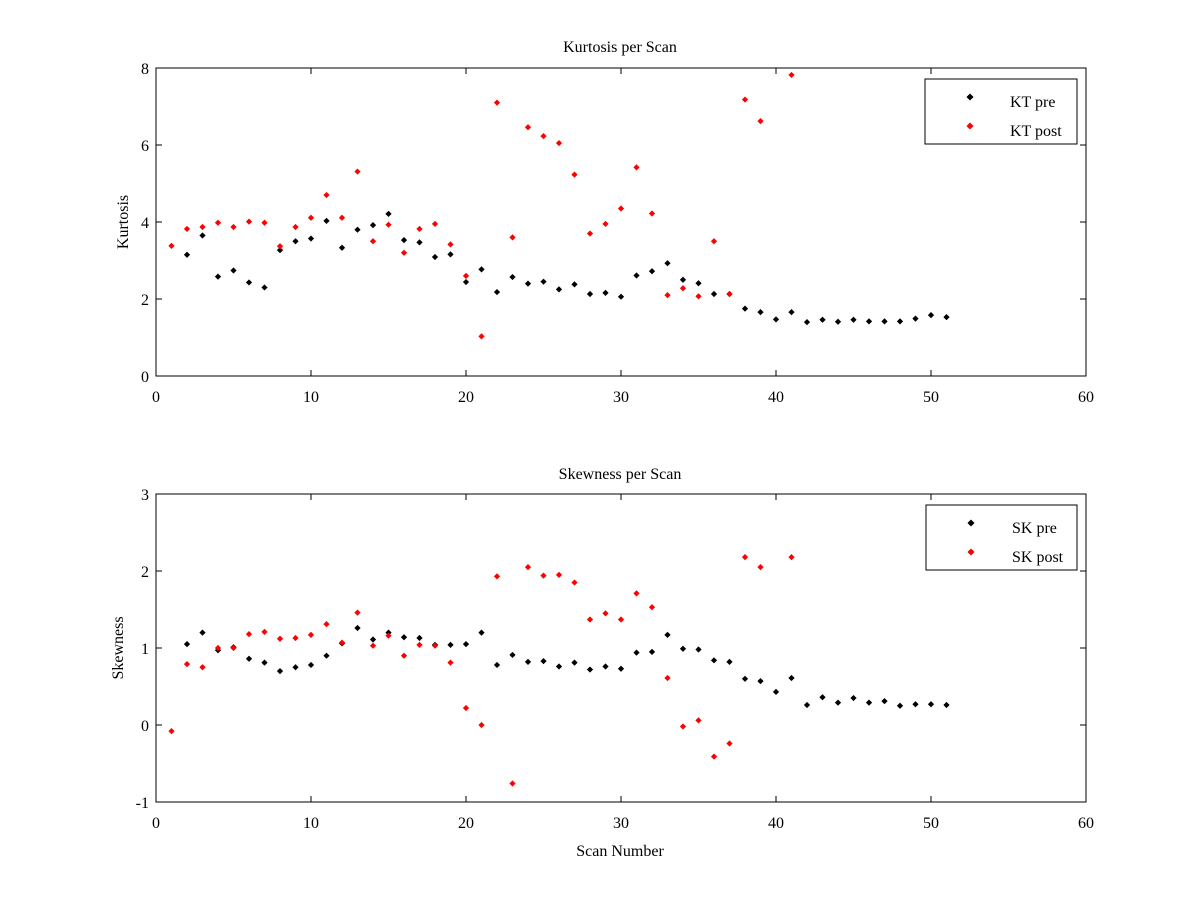 This screenshot has width=1200, height=900. I want to click on skewness-x-tick-label: 10, so click(311, 823).